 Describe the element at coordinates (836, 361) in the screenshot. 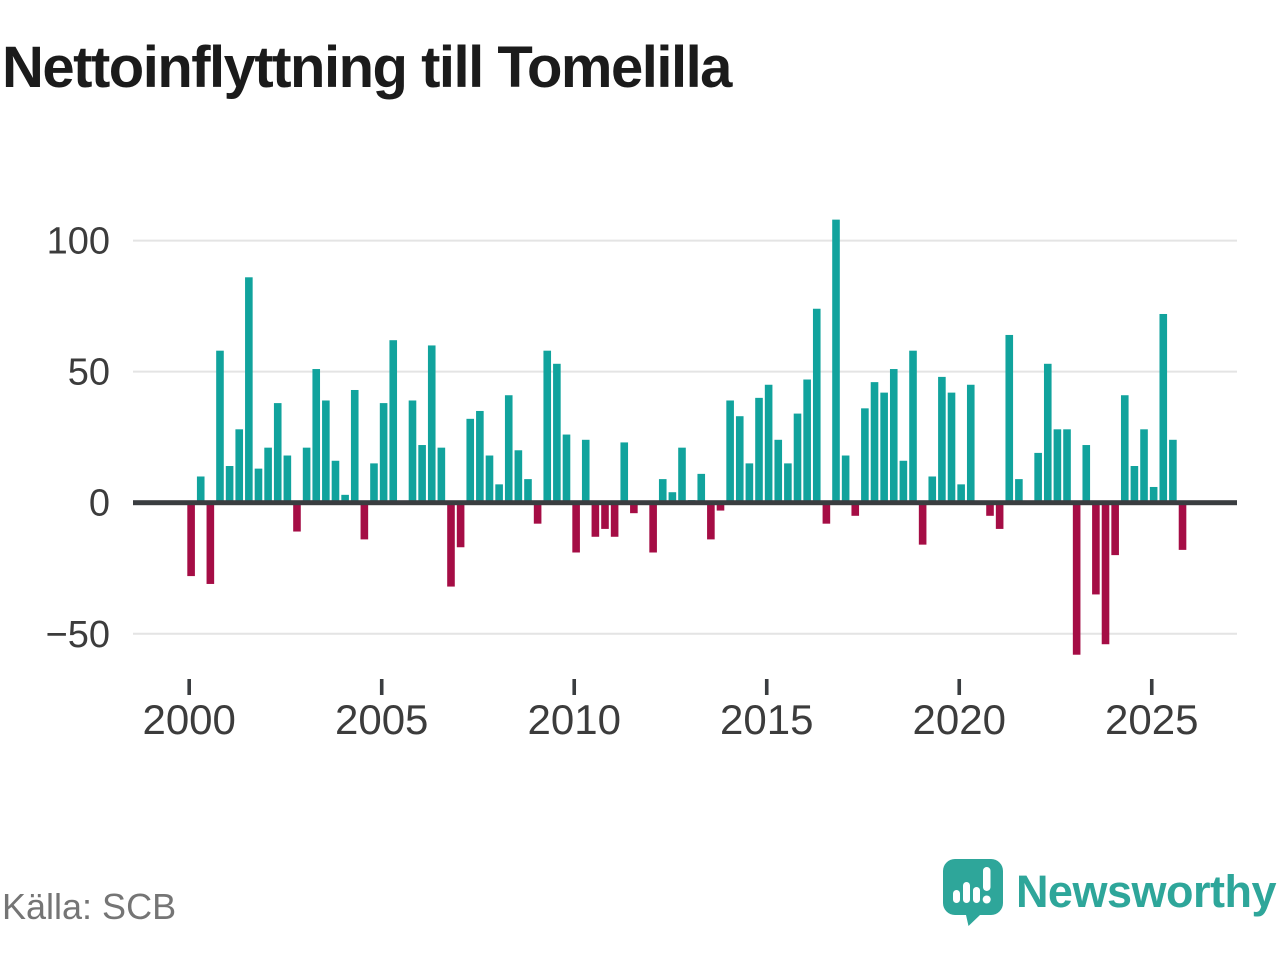

I see `bar-2016-q4` at that location.